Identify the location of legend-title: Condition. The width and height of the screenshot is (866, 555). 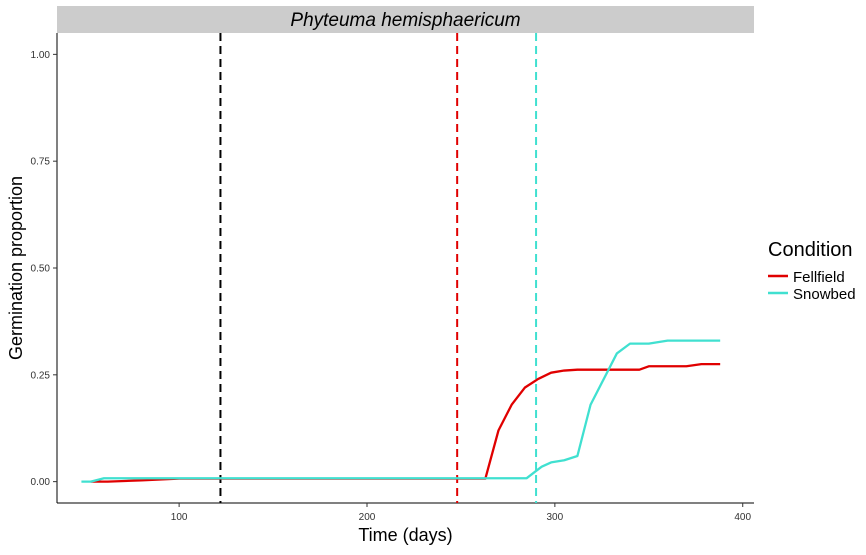
(810, 250).